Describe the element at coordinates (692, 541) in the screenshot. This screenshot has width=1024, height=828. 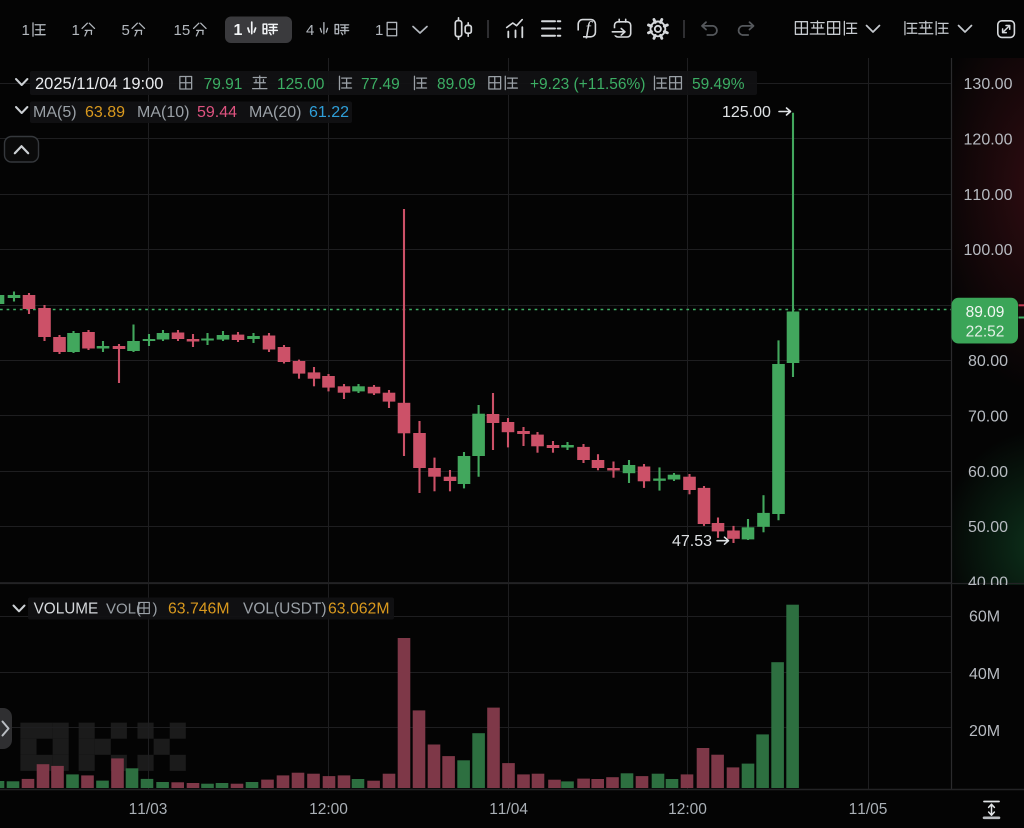
I see `svg-text: 47.53` at that location.